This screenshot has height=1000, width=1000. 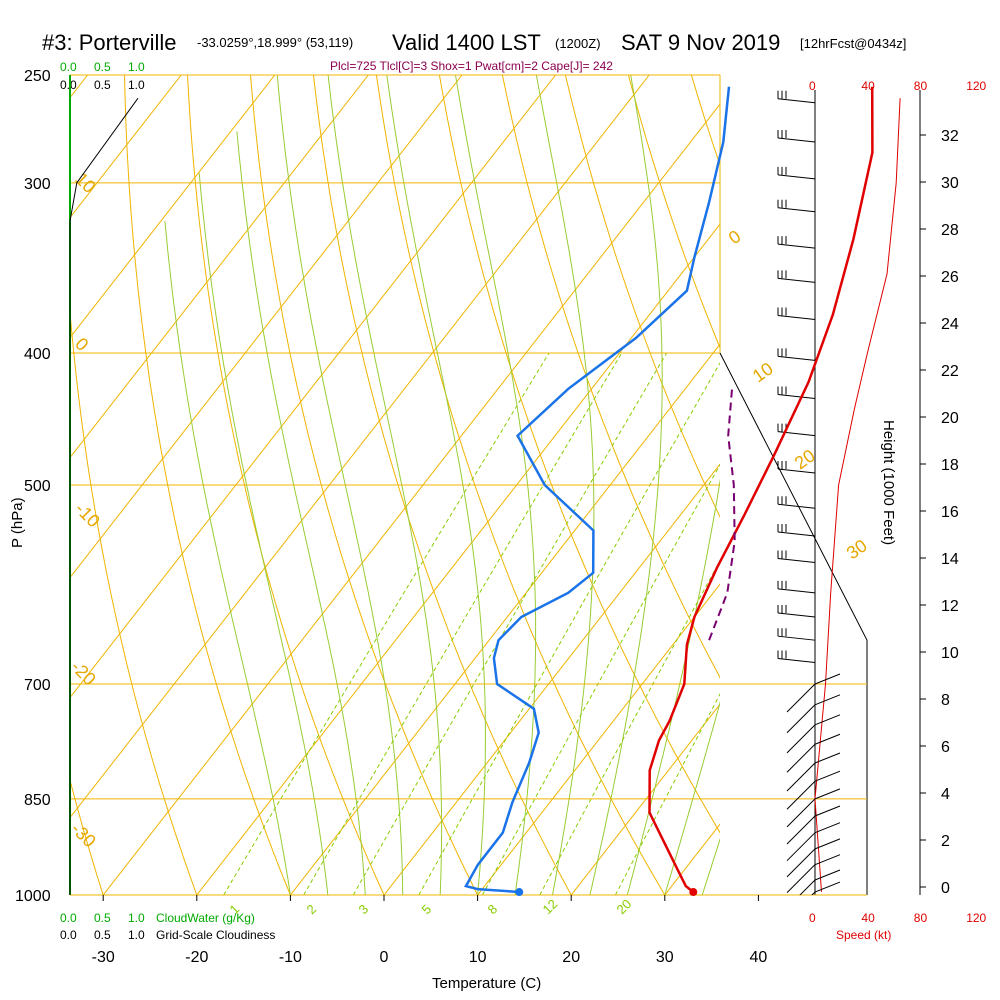 What do you see at coordinates (976, 918) in the screenshot?
I see `speed-tick-label-bottom: 120` at bounding box center [976, 918].